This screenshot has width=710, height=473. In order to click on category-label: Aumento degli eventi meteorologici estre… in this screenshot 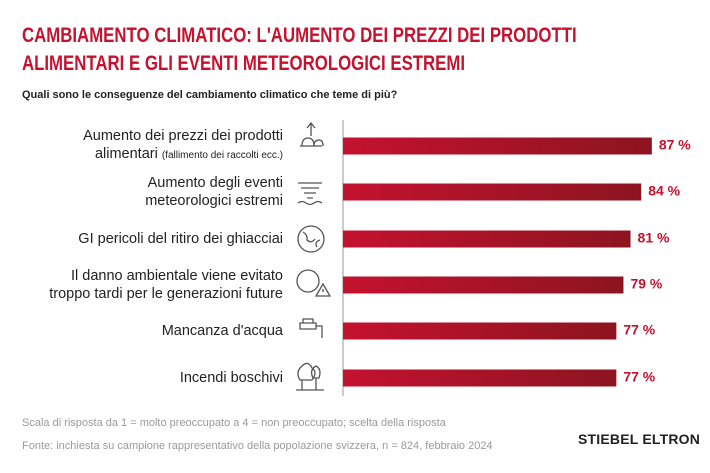, I will do `click(214, 192)`.